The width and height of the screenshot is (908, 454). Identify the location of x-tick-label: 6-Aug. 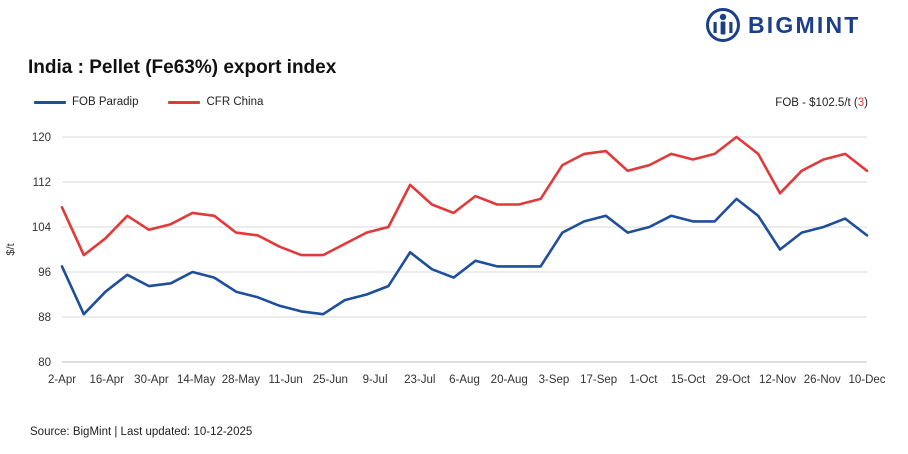
(464, 380).